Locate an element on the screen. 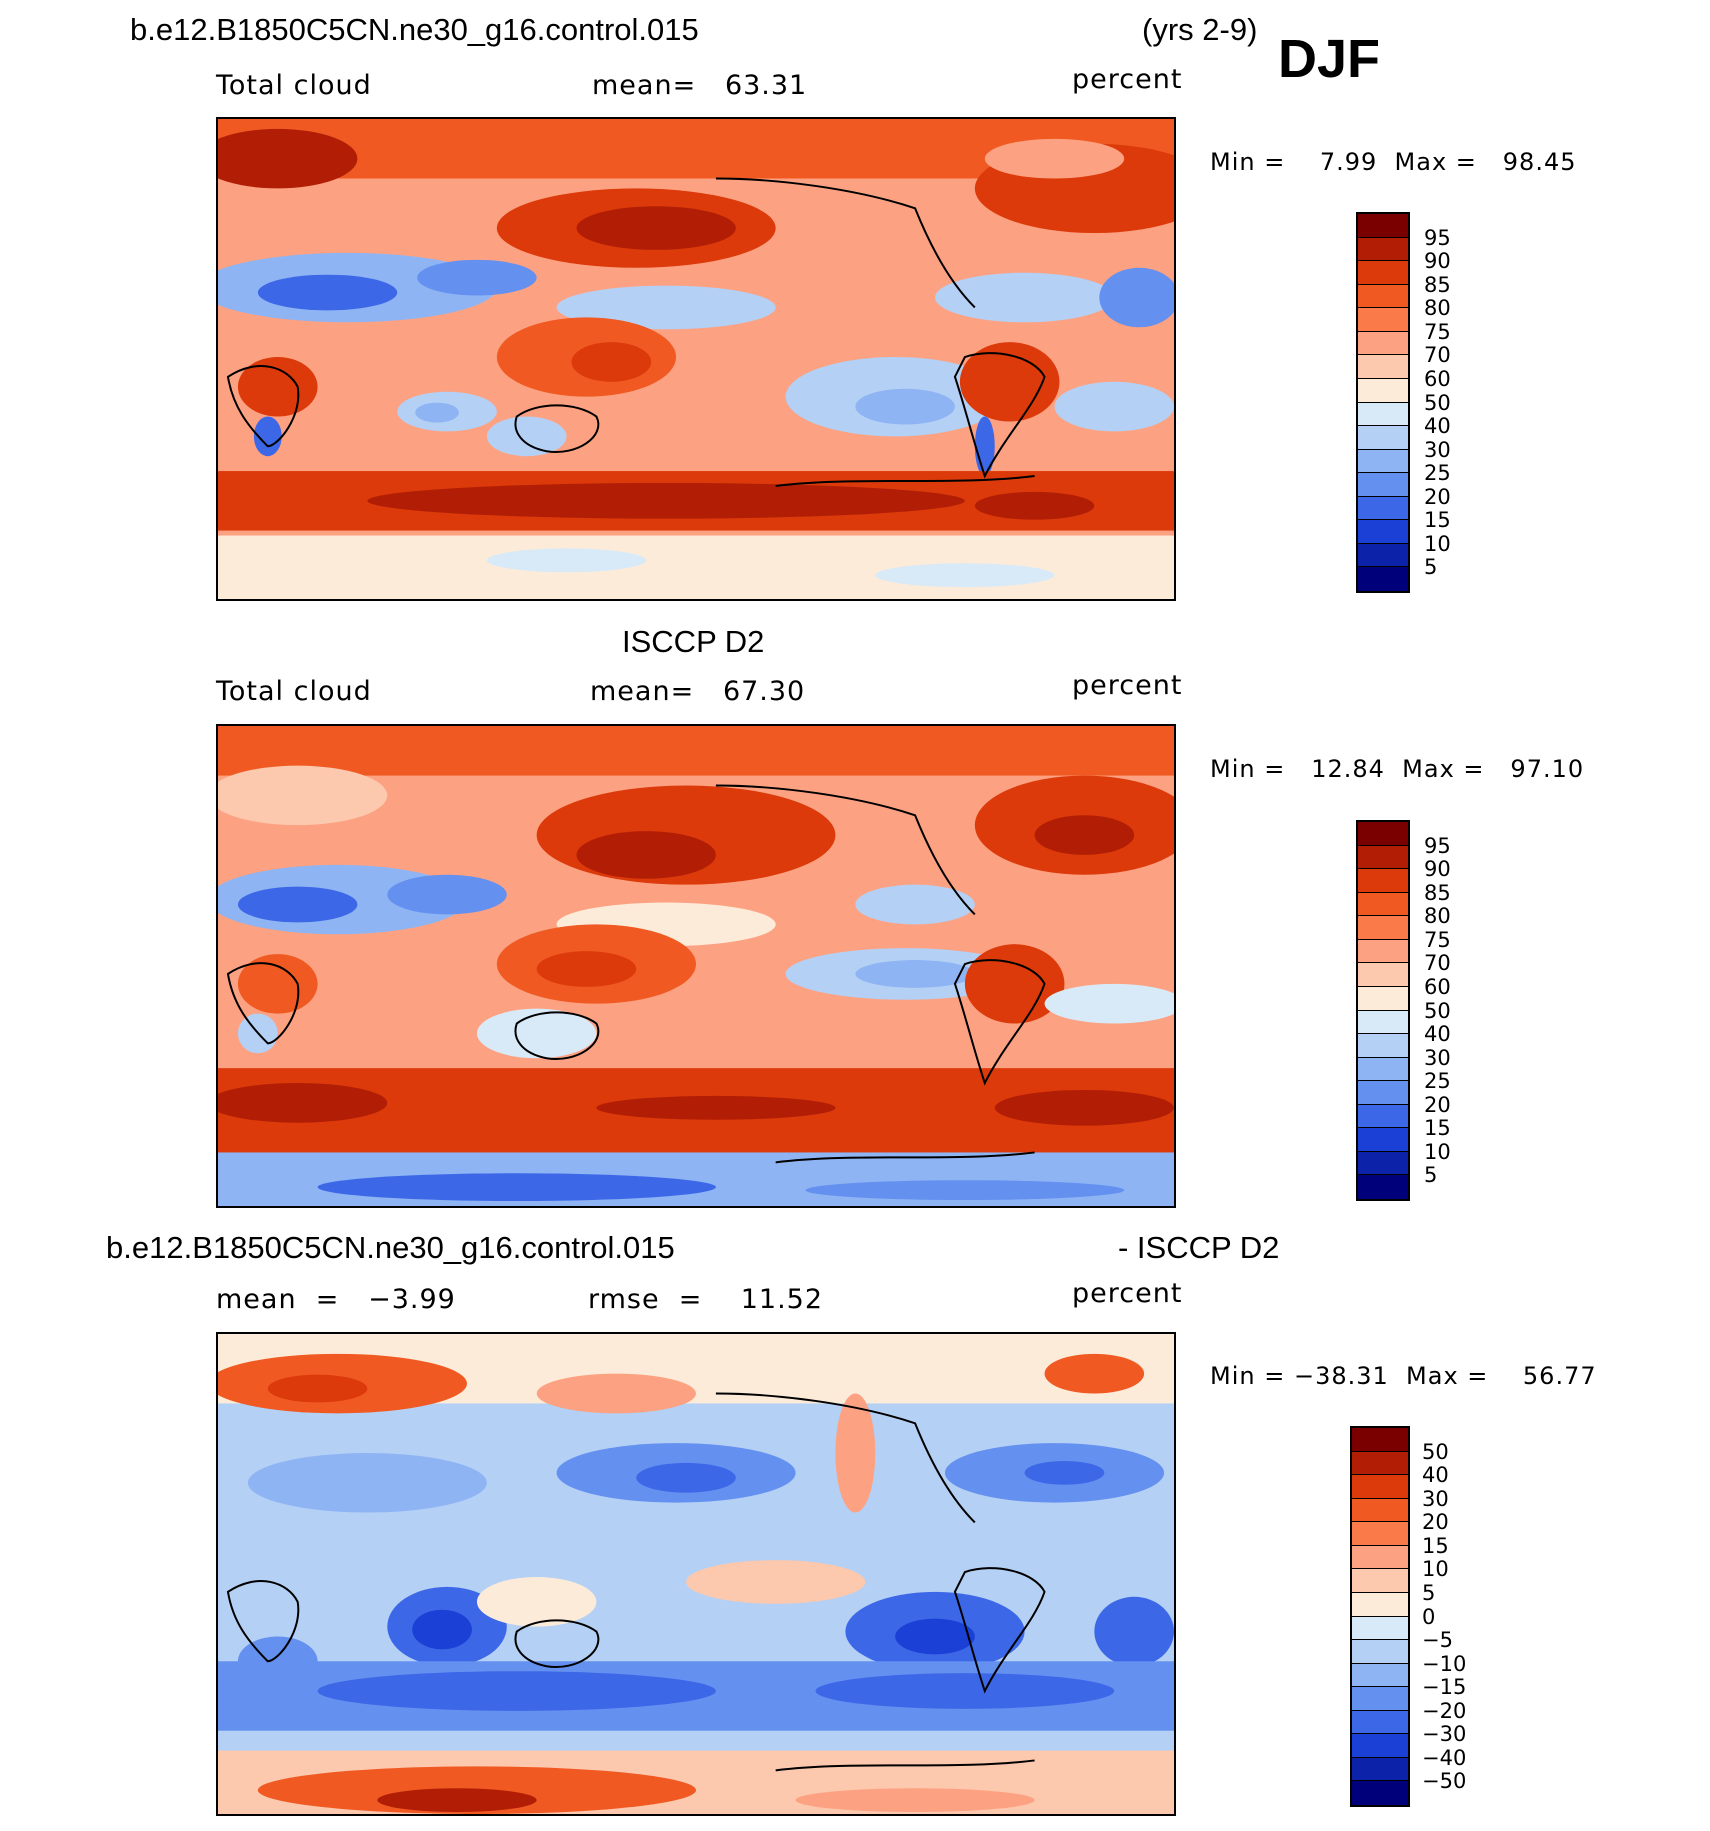 This screenshot has width=1710, height=1831. panel3-map is located at coordinates (696, 1574).